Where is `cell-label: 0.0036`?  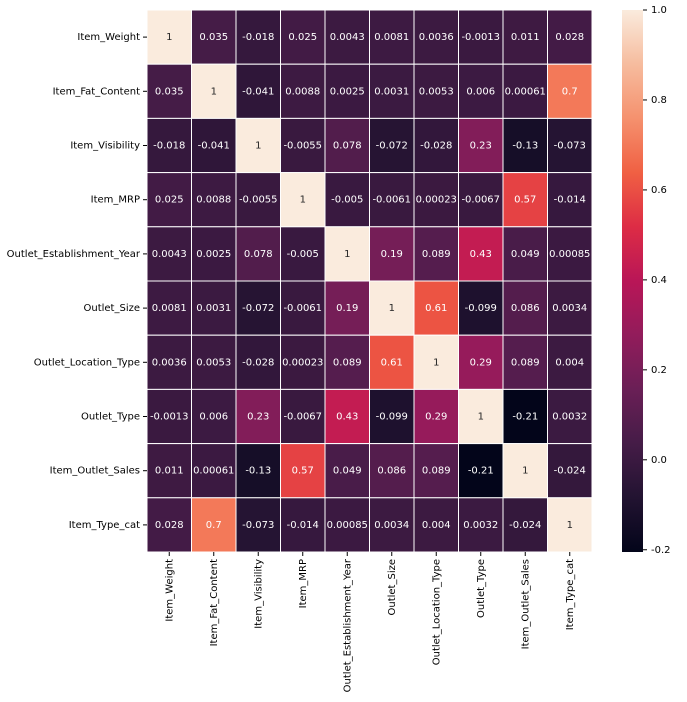 cell-label: 0.0036 is located at coordinates (169, 362).